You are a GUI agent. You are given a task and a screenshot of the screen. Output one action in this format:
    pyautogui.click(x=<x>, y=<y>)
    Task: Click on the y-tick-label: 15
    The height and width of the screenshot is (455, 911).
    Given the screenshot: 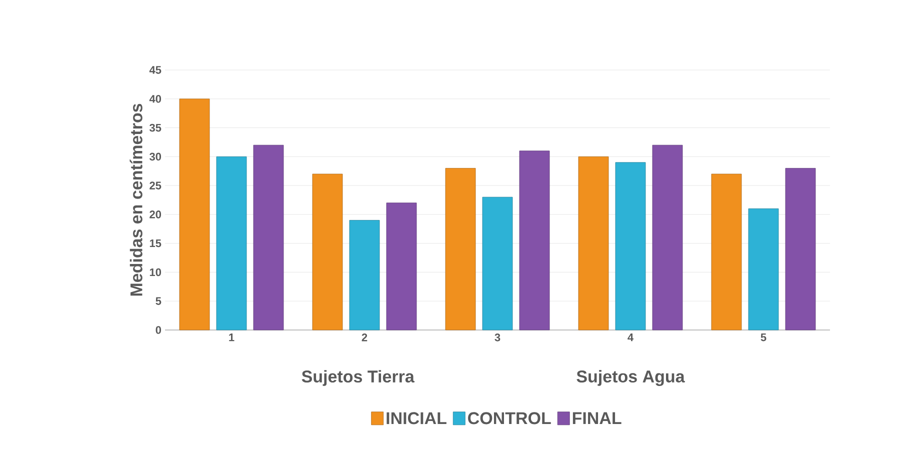 What is the action you would take?
    pyautogui.click(x=156, y=243)
    